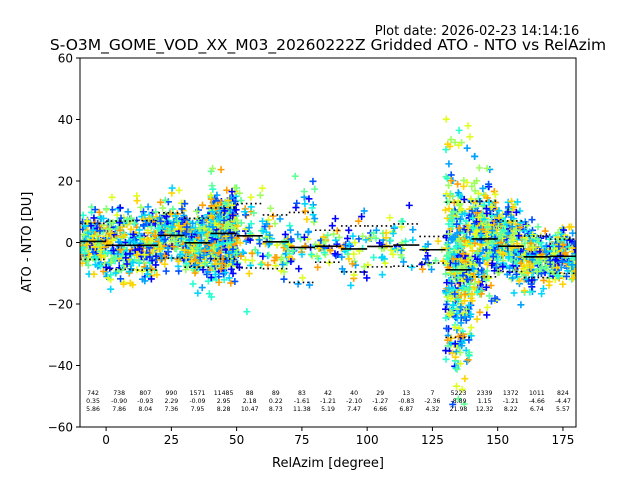 This screenshot has height=480, width=640. Describe the element at coordinates (432, 393) in the screenshot. I see `bin-count-label: 7` at that location.